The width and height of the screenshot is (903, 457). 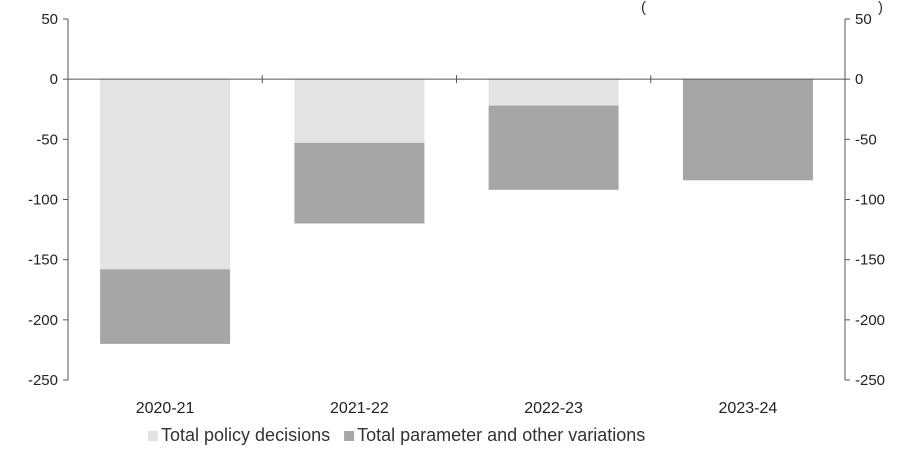 What do you see at coordinates (866, 139) in the screenshot?
I see `y-tick-label-right: -50` at bounding box center [866, 139].